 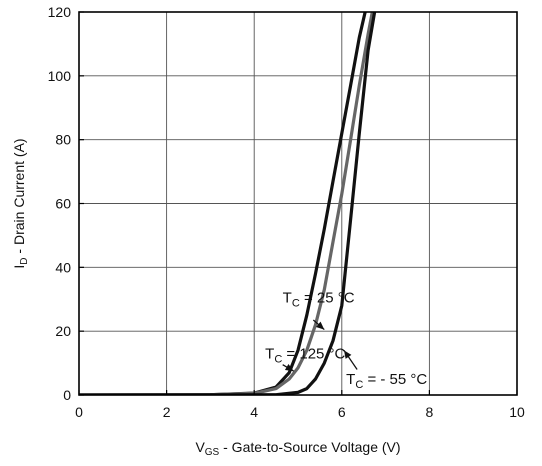 I want to click on series-label-2: TC = - 55 °C, so click(x=386, y=381).